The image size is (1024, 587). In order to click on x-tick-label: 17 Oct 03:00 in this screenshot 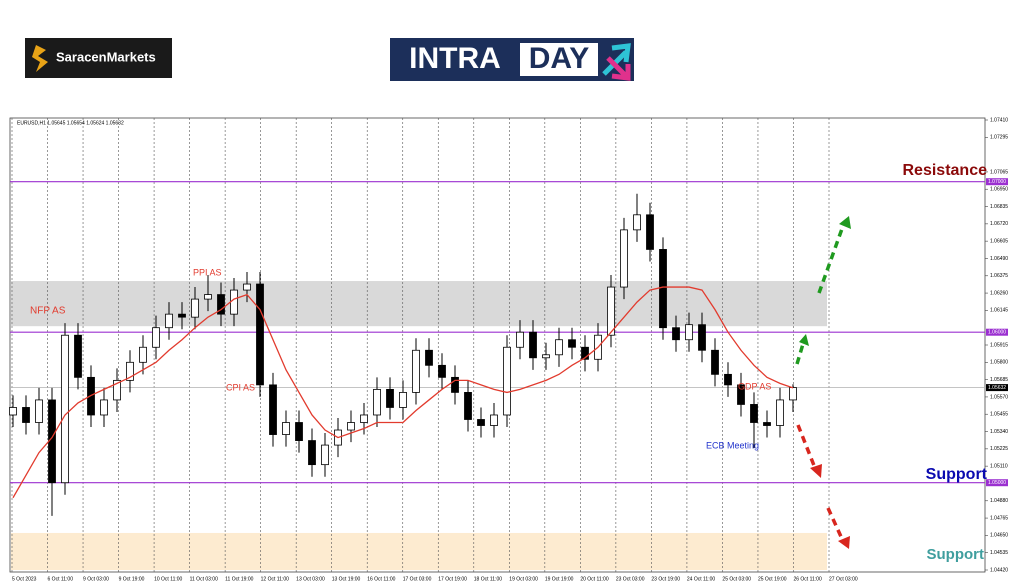, I will do `click(417, 579)`.